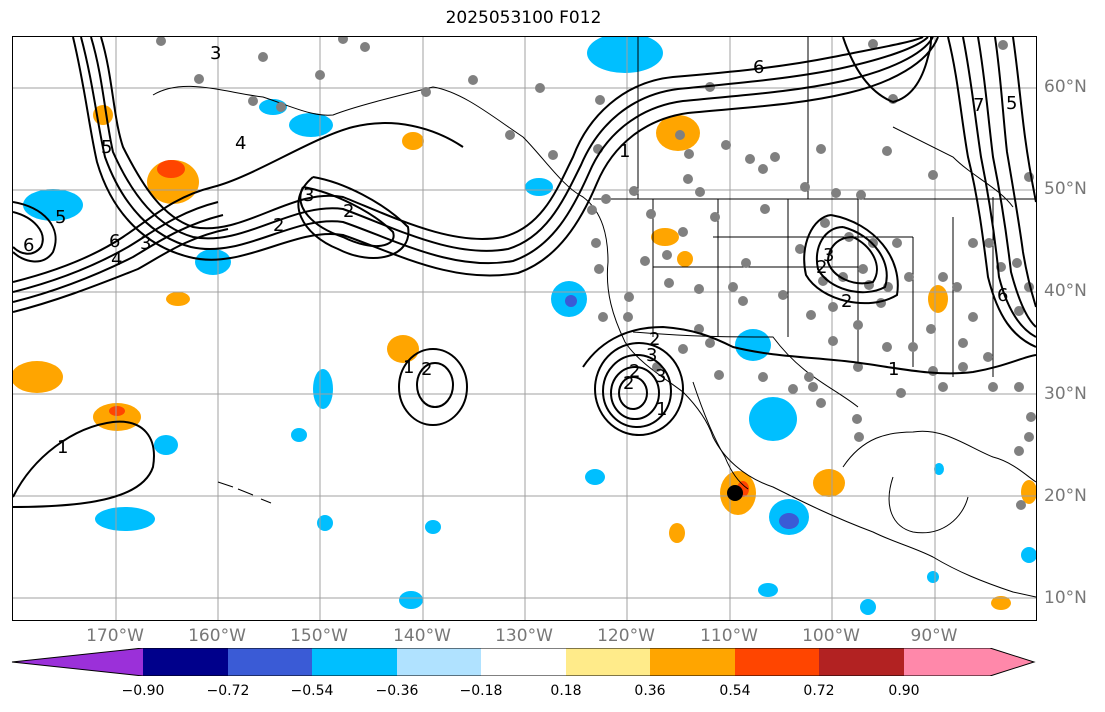 This screenshot has height=712, width=1105. I want to click on lat-label-30n: 30°N, so click(1065, 394).